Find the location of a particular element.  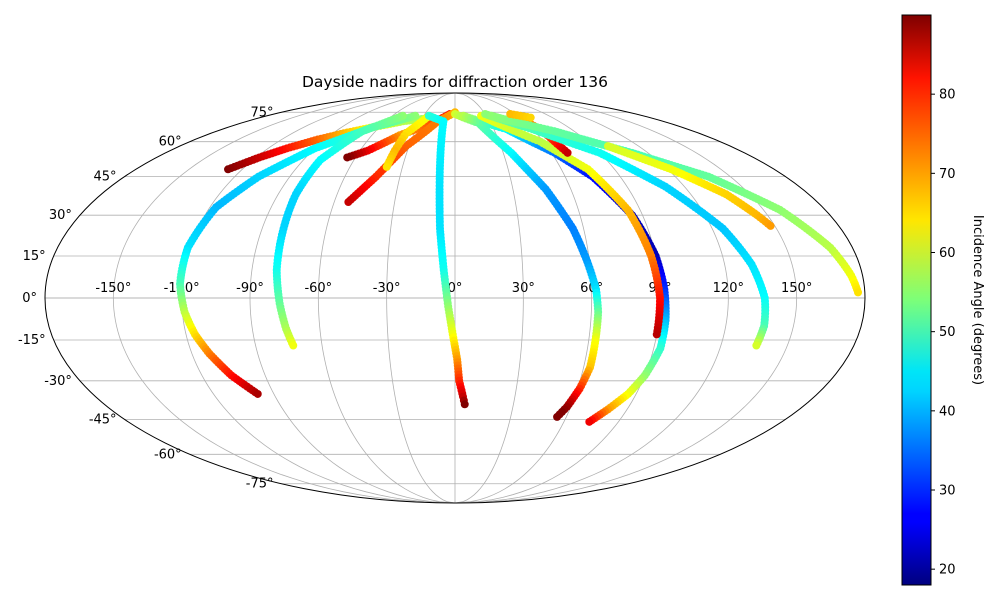

lon-tick-label: 0° is located at coordinates (455, 288).